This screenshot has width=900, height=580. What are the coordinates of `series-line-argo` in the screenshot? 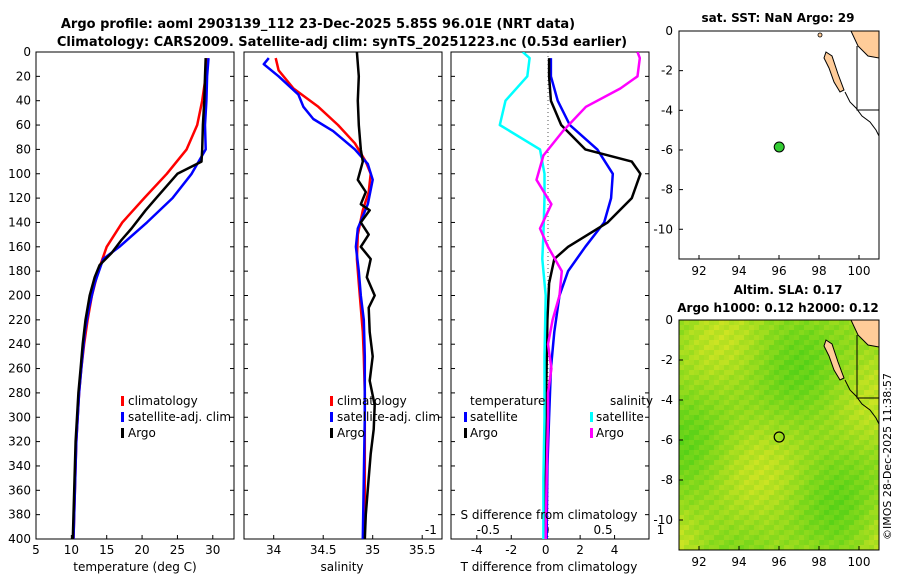 It's located at (365, 295).